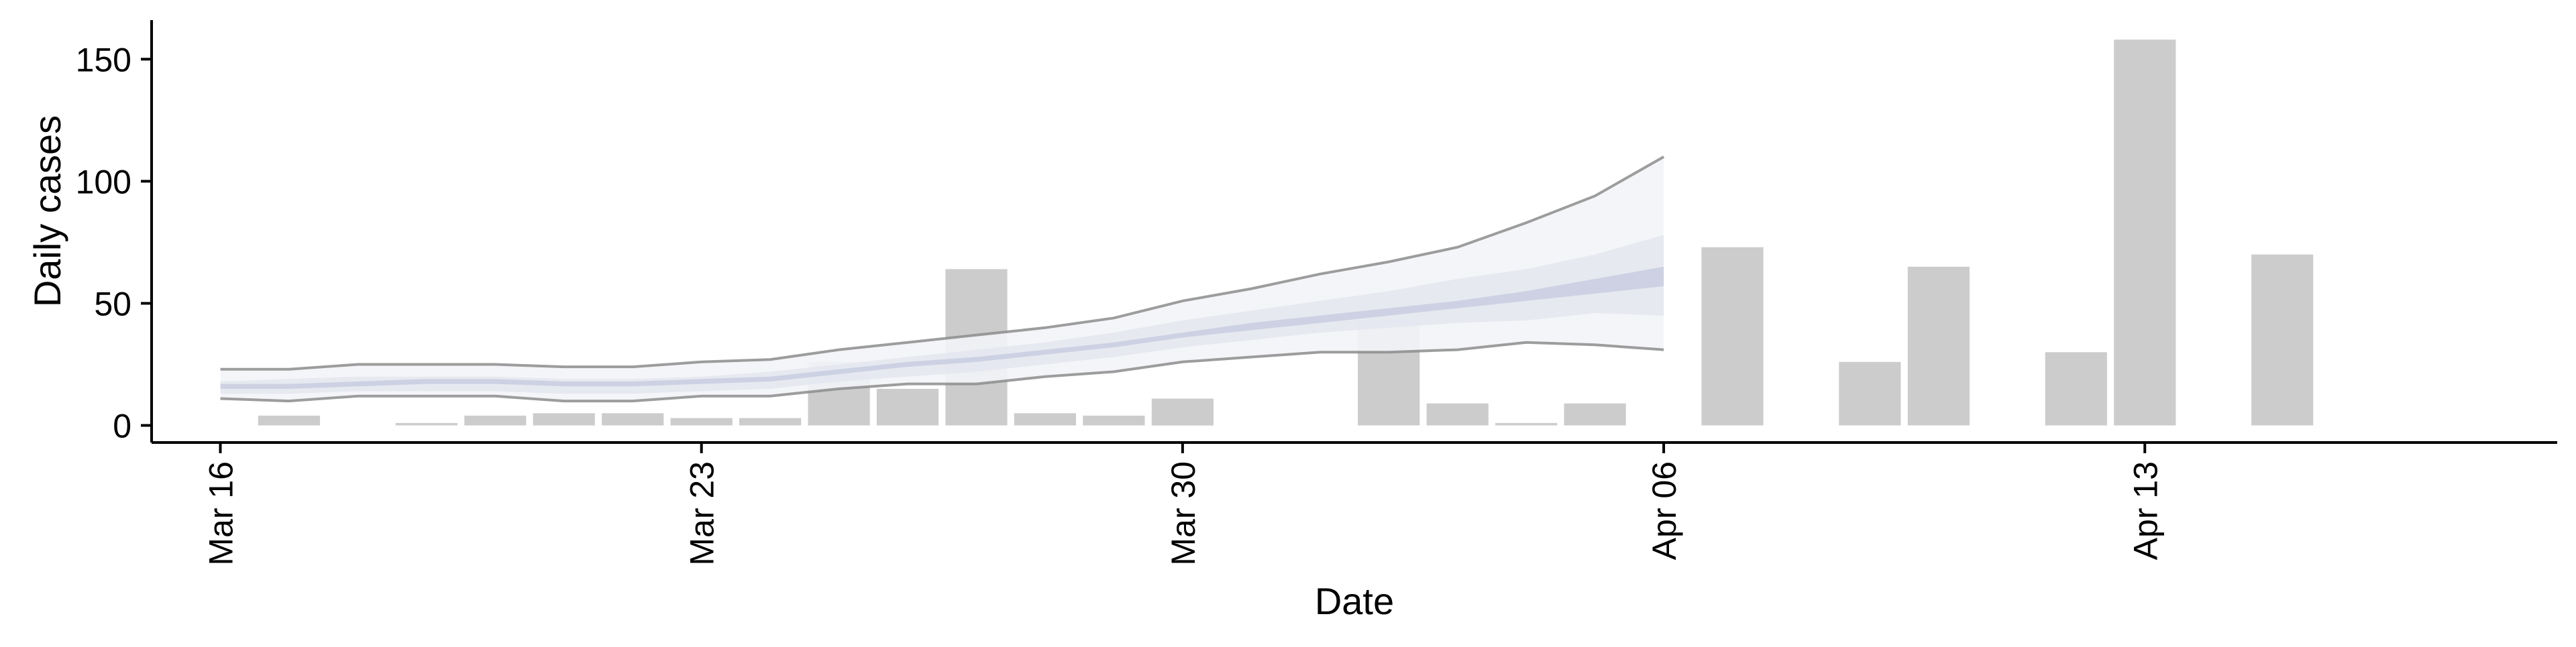  I want to click on y-tick-label: 50, so click(112, 303).